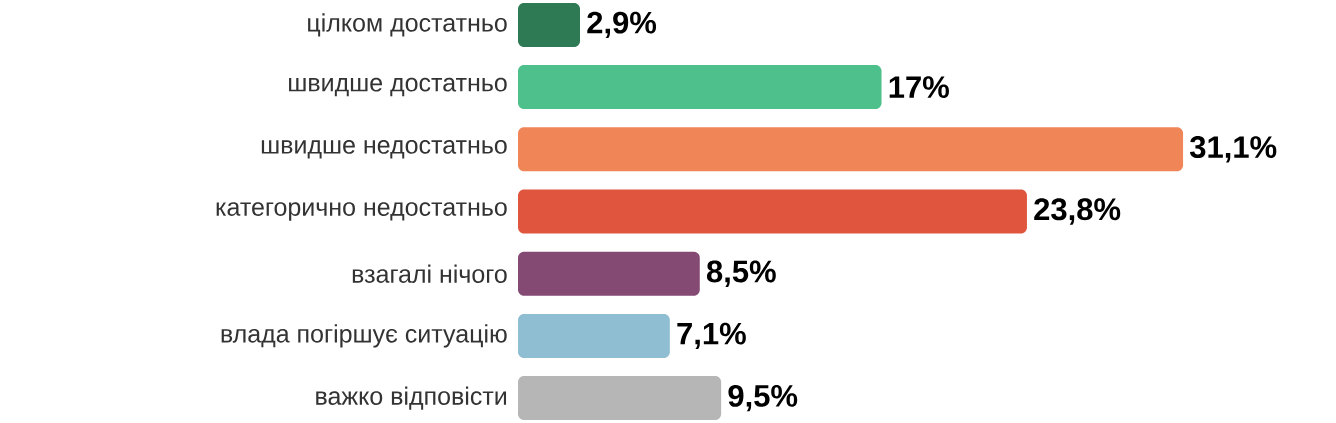 The width and height of the screenshot is (1336, 423). What do you see at coordinates (407, 25) in the screenshot?
I see `y-tick-label: цілком достатньо` at bounding box center [407, 25].